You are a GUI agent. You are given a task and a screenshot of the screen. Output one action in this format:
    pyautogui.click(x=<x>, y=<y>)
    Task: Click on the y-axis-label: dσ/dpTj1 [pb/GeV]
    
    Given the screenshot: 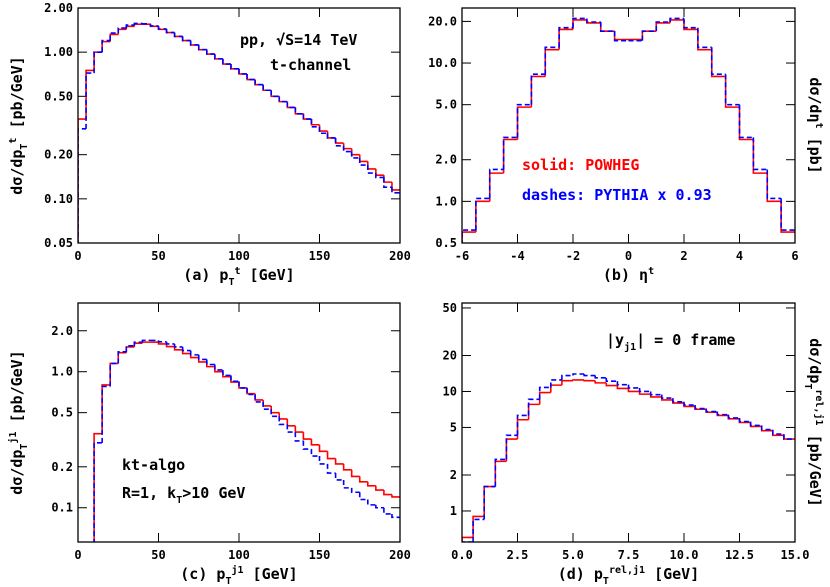 What is the action you would take?
    pyautogui.click(x=18, y=422)
    